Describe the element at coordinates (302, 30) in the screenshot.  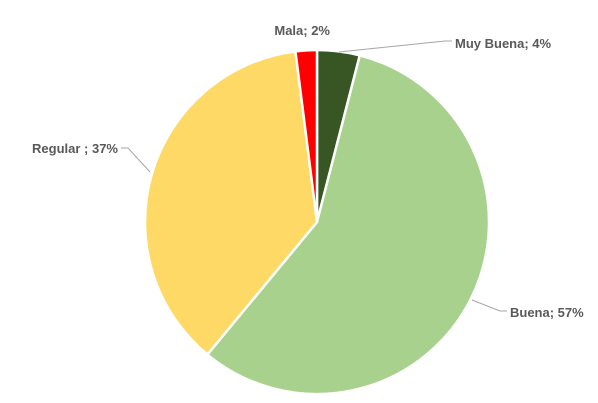
I see `data-label-mala: Mala; 2%` at that location.